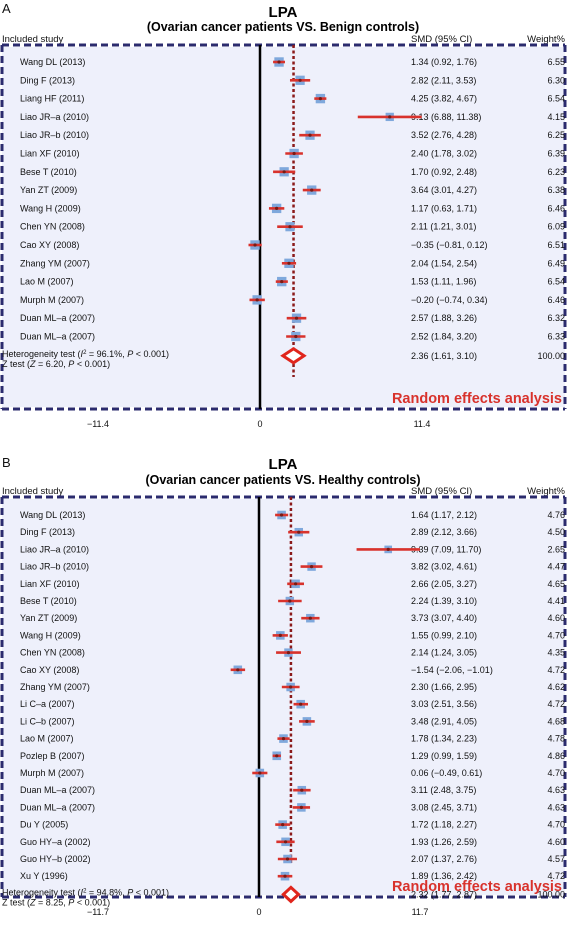  I want to click on study-weight: 4.86, so click(556, 756).